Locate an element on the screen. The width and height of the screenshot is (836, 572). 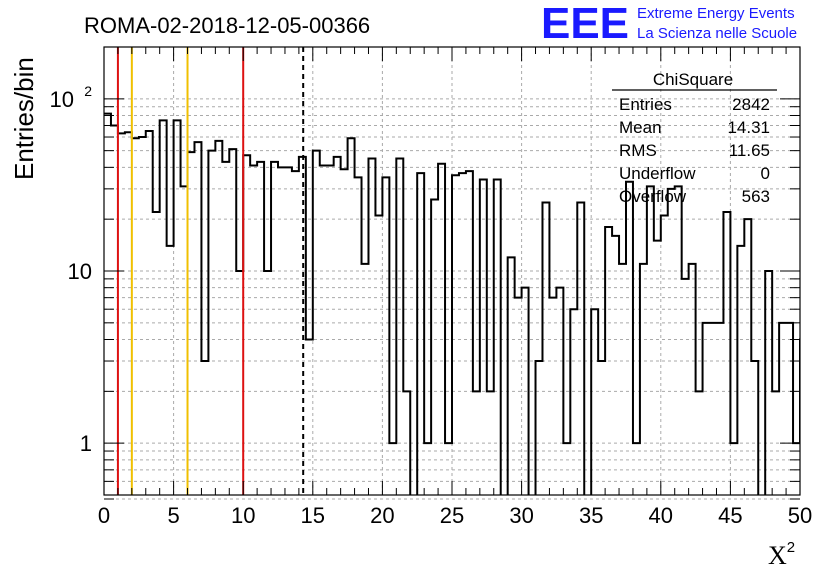
x-tick-label: 30 is located at coordinates (521, 515).